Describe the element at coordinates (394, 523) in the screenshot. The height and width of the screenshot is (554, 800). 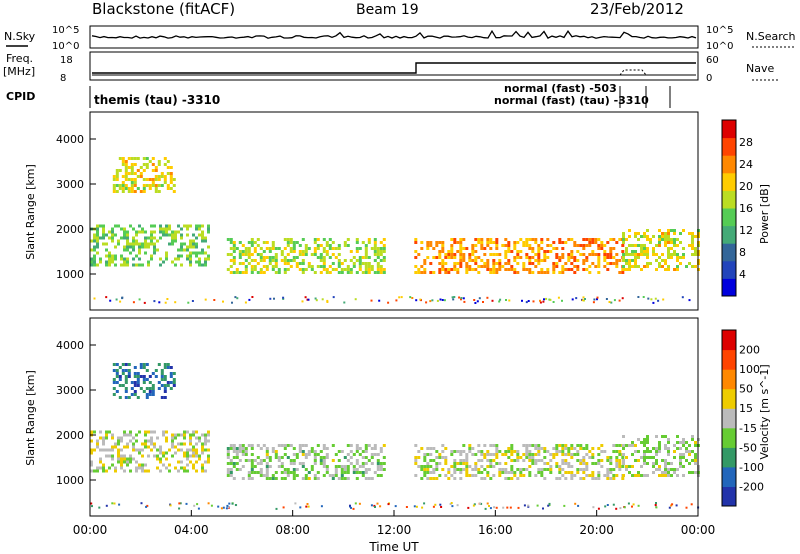
I see `time-x-axis: 00:00 04:00 08:00 12:00 16:00 20:00 00:00` at that location.